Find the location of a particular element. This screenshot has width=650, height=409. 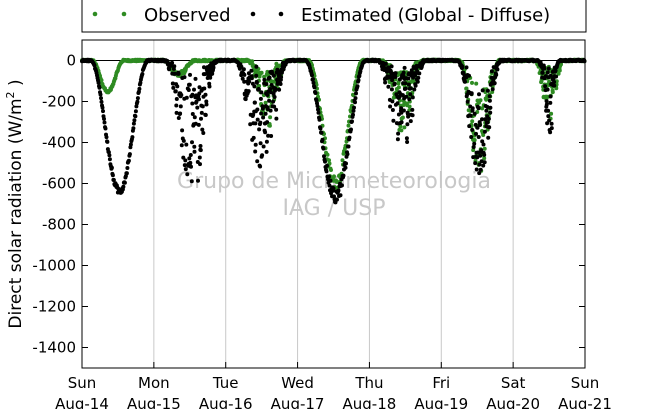

legend: Observed Estimated (Global - Diffuse) is located at coordinates (334, 16).